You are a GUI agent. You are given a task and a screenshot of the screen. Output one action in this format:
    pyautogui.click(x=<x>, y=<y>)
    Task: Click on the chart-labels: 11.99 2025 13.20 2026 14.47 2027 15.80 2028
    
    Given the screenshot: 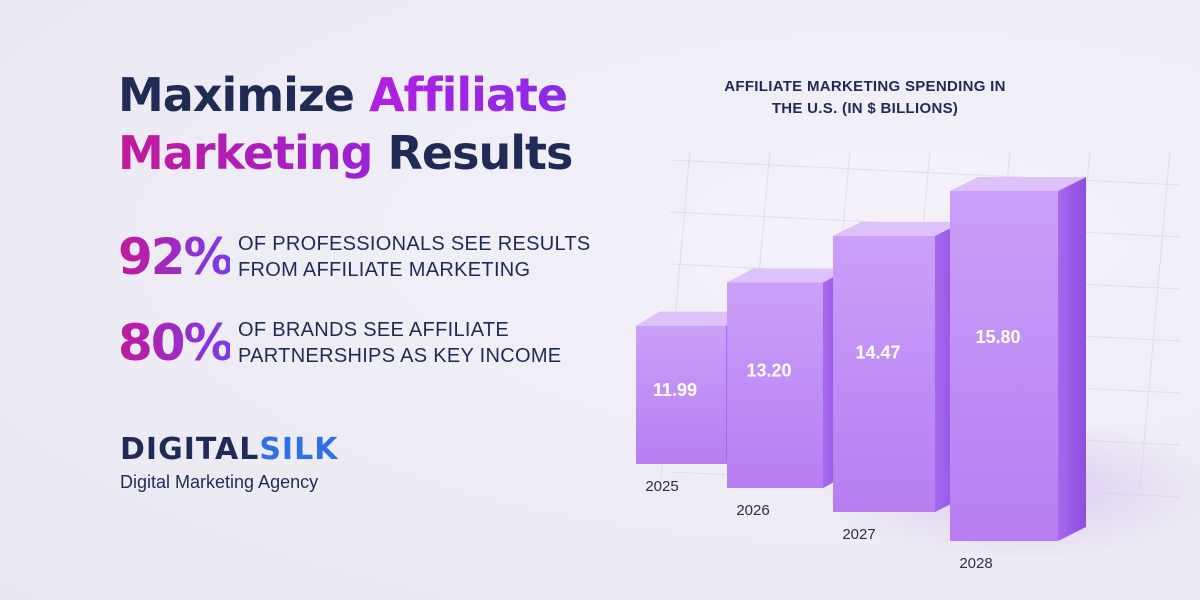 What is the action you would take?
    pyautogui.click(x=832, y=449)
    